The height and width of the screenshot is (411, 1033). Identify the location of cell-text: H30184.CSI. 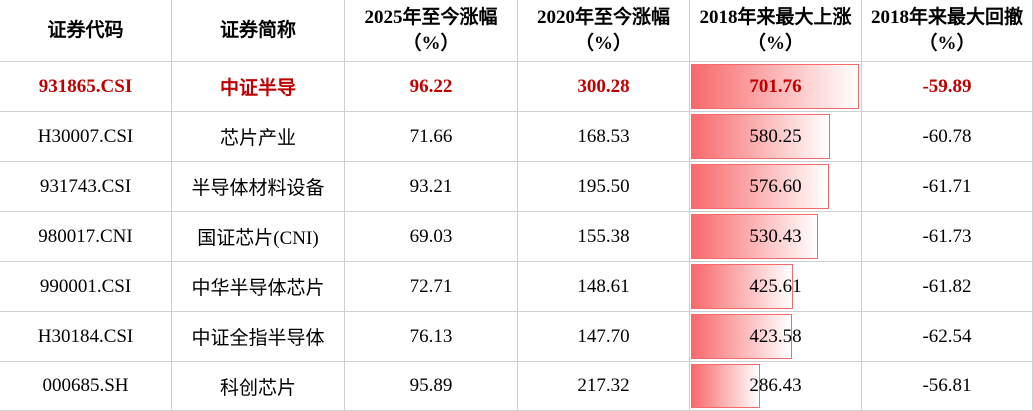
(85, 336).